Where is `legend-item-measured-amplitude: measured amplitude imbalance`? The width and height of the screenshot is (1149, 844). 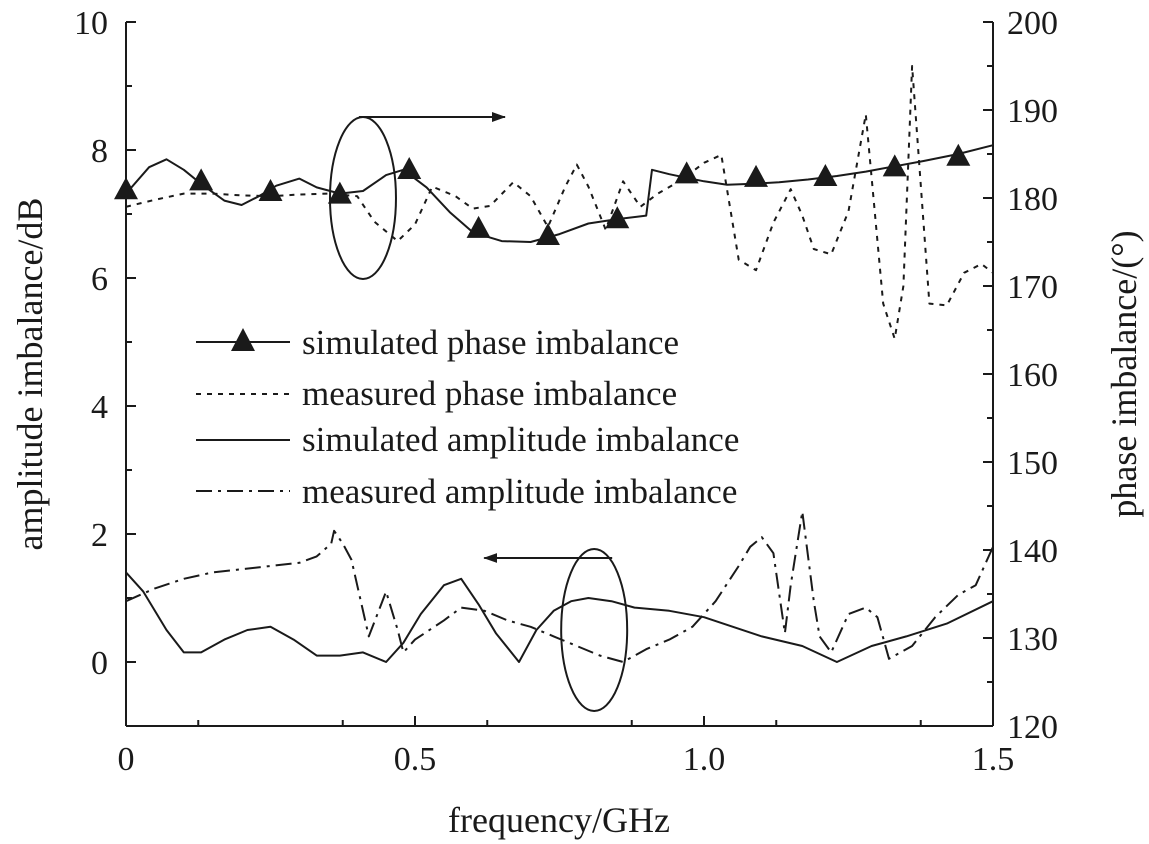
legend-item-measured-amplitude: measured amplitude imbalance is located at coordinates (466, 491).